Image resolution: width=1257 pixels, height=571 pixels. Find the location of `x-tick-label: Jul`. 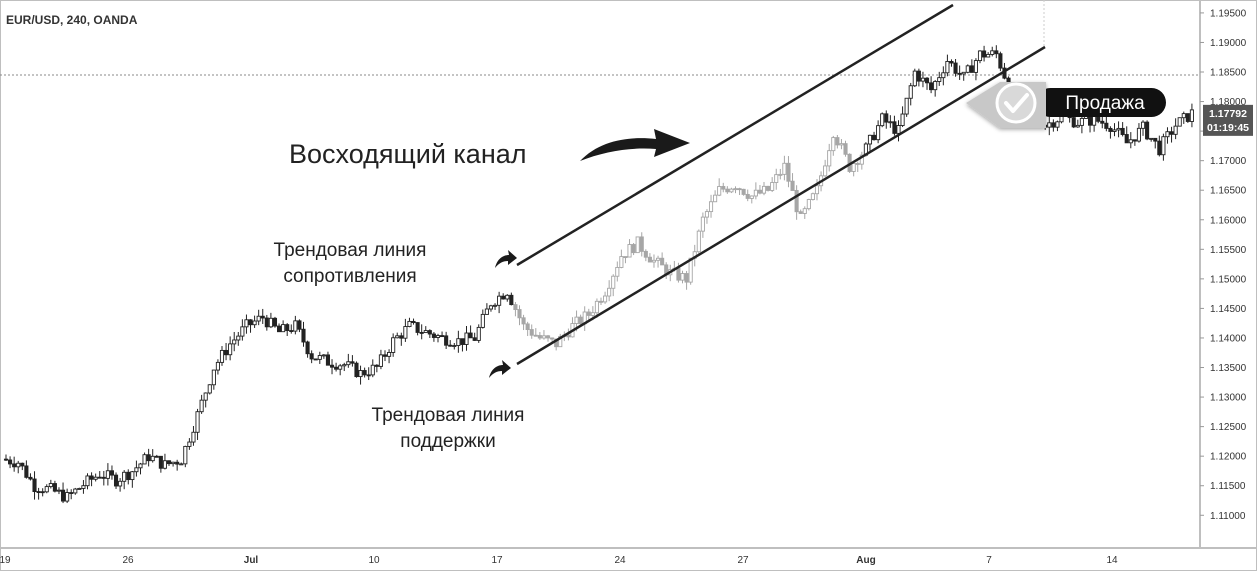

x-tick-label: Jul is located at coordinates (251, 560).